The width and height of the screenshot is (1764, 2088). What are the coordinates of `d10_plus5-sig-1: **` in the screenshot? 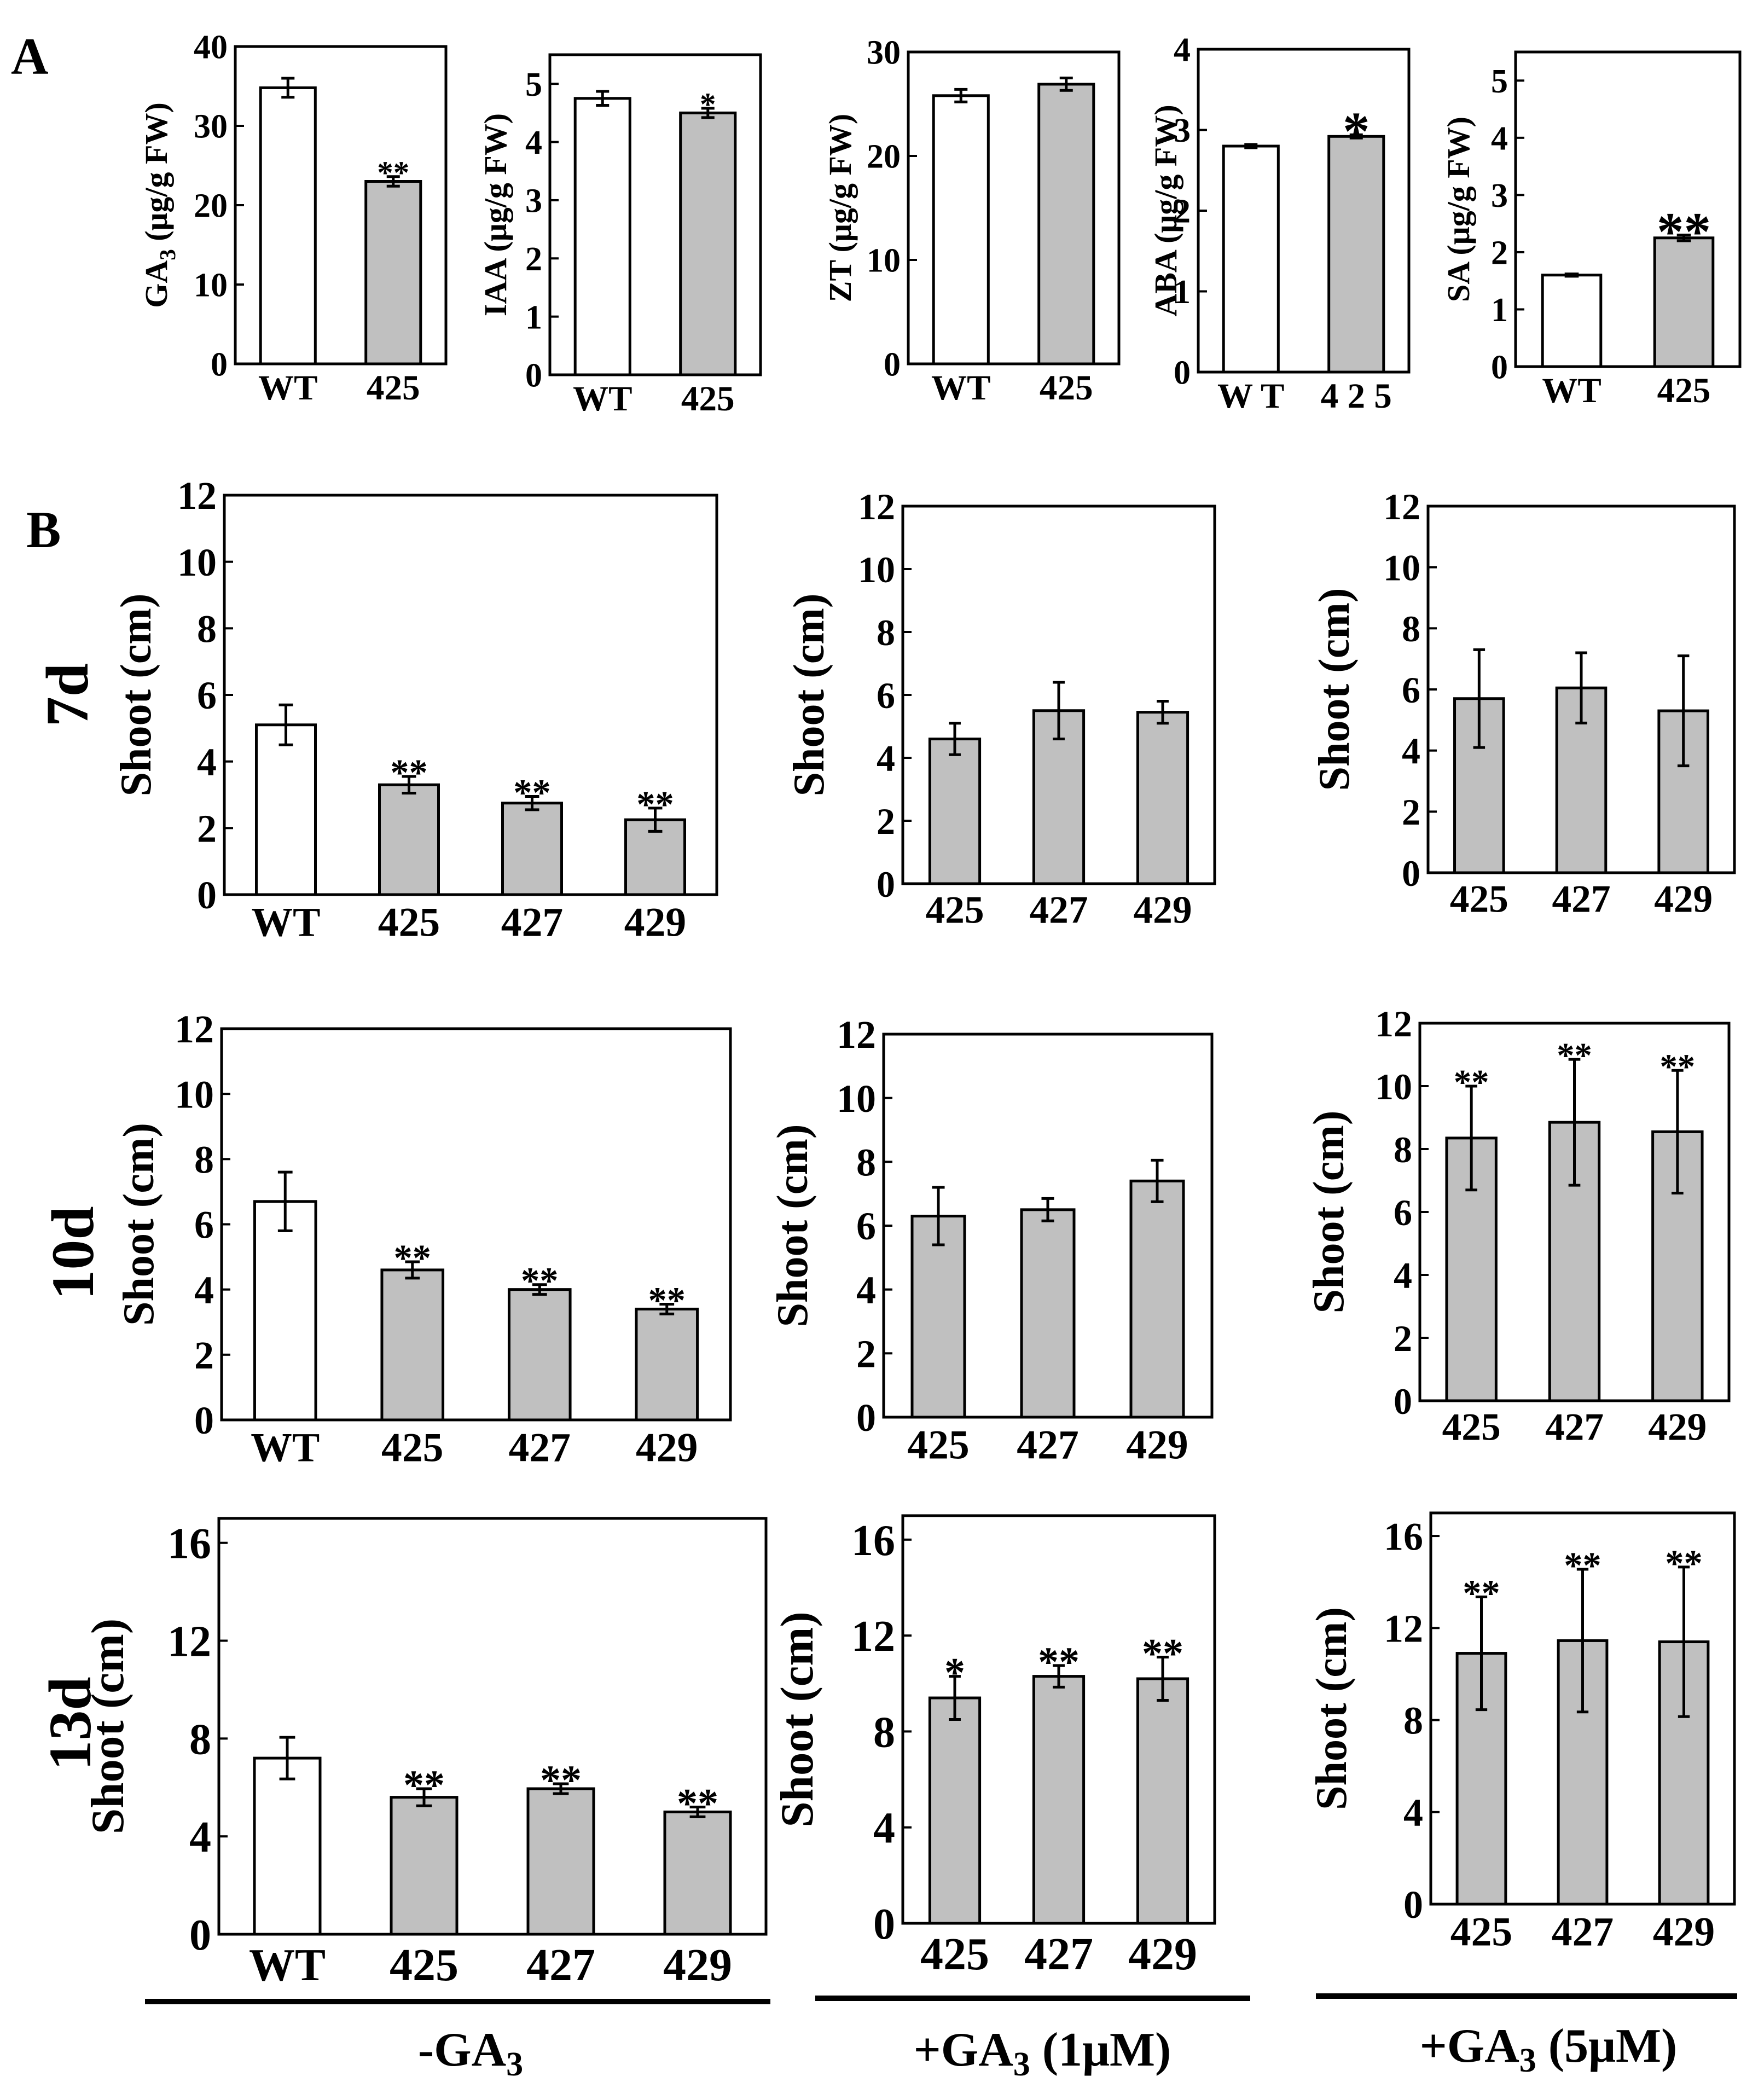 It's located at (1575, 1055).